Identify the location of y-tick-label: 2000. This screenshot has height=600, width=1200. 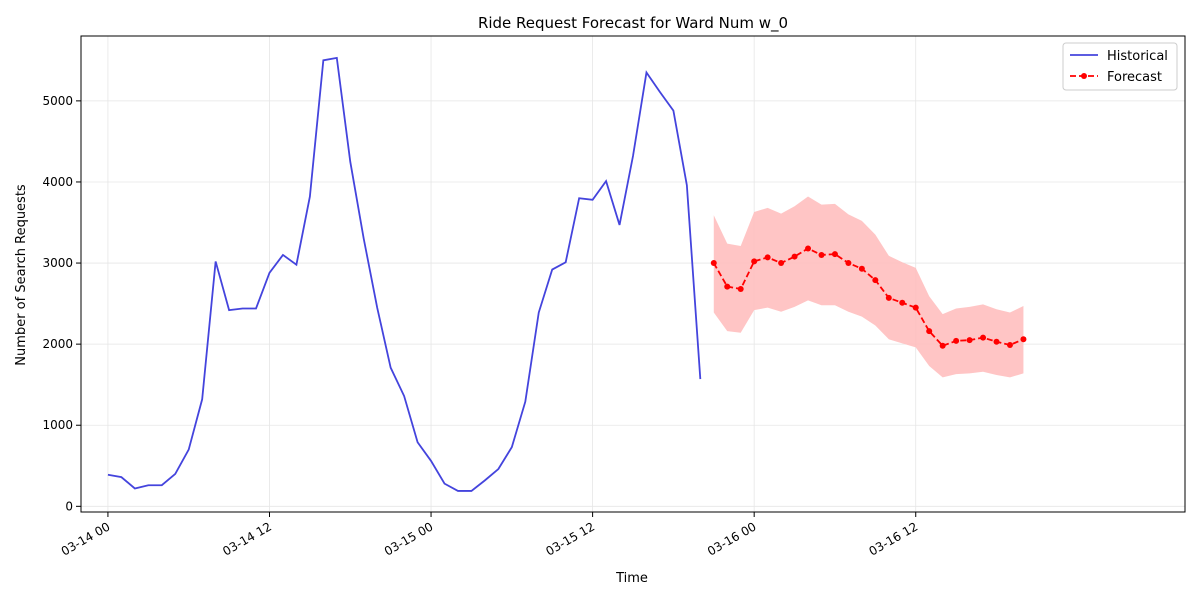
(57, 344).